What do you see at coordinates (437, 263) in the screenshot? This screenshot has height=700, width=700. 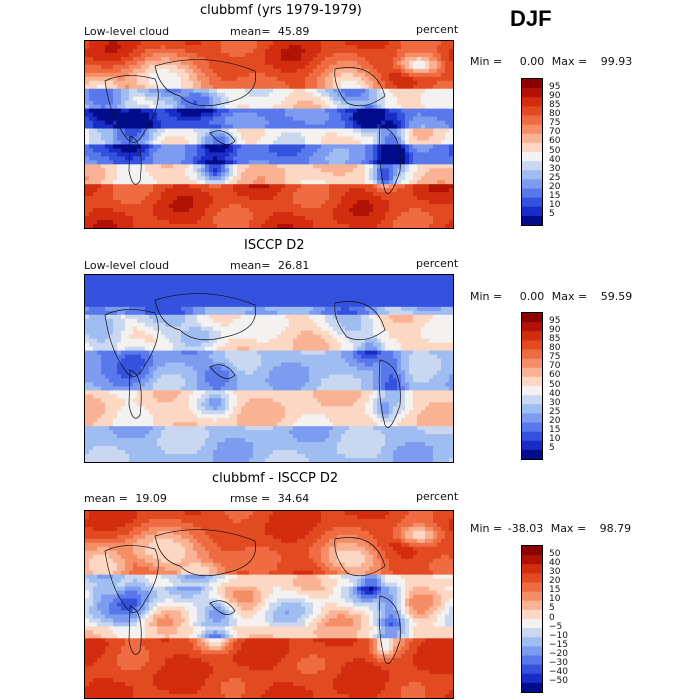 I see `panel2-units: percent` at bounding box center [437, 263].